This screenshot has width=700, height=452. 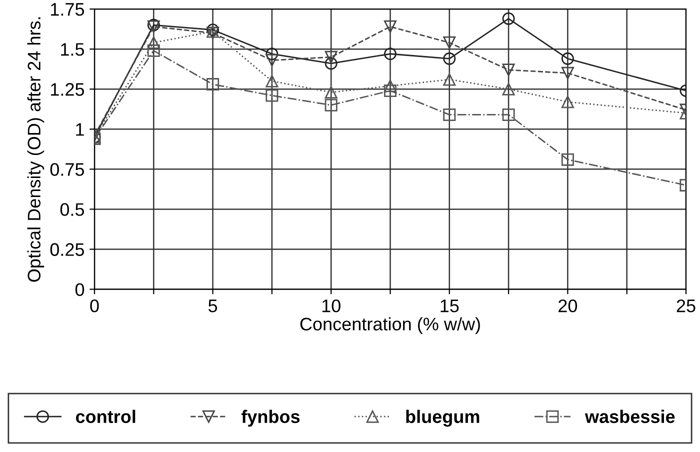 What do you see at coordinates (390, 325) in the screenshot?
I see `x-axis-title: Concentration (% w/w)` at bounding box center [390, 325].